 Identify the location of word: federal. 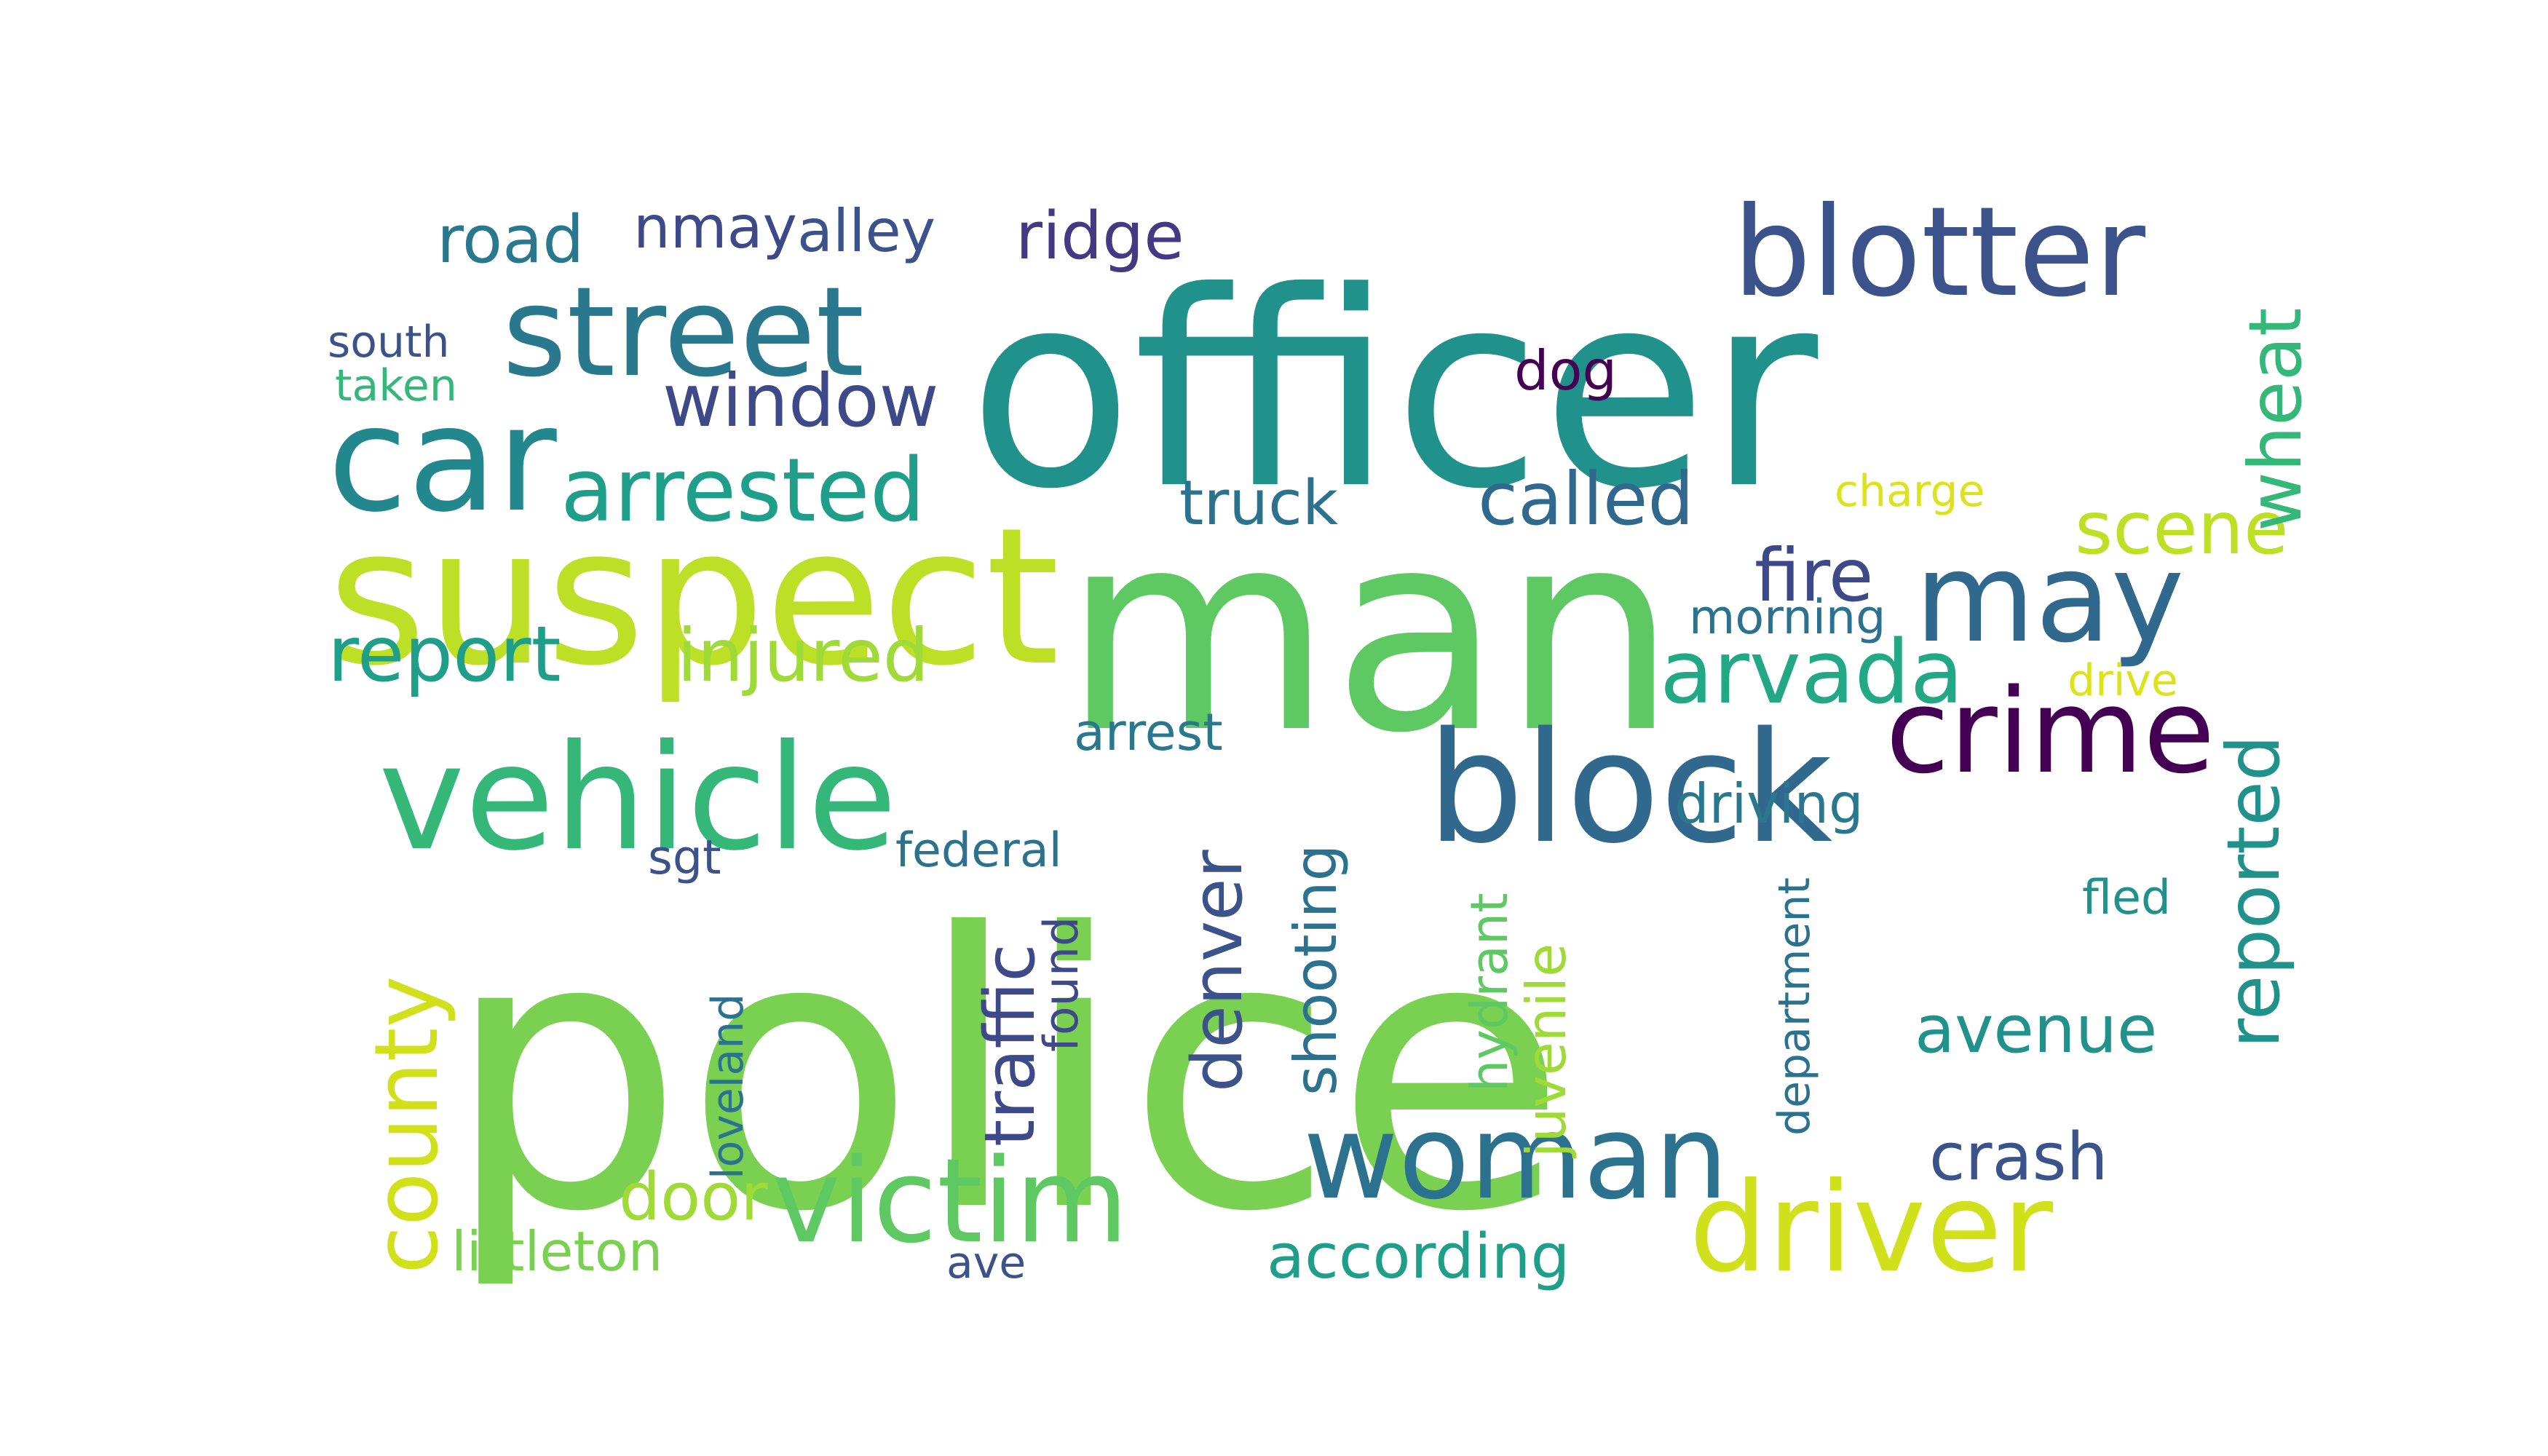
(978, 850).